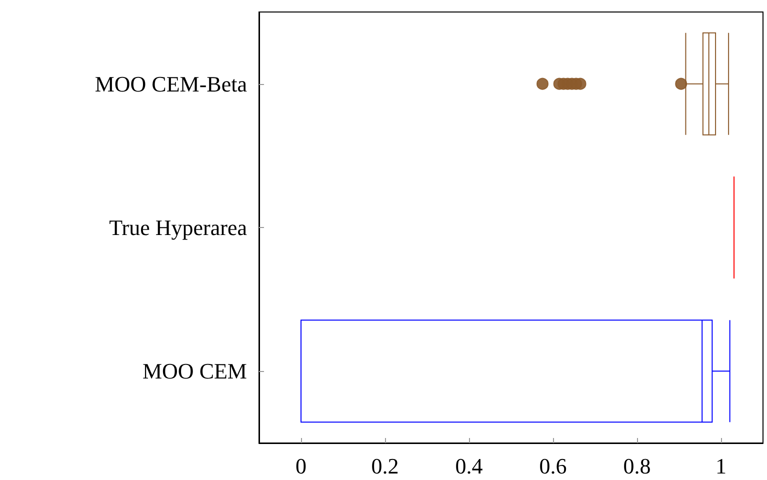  Describe the element at coordinates (721, 466) in the screenshot. I see `x-tick-label: 1` at that location.